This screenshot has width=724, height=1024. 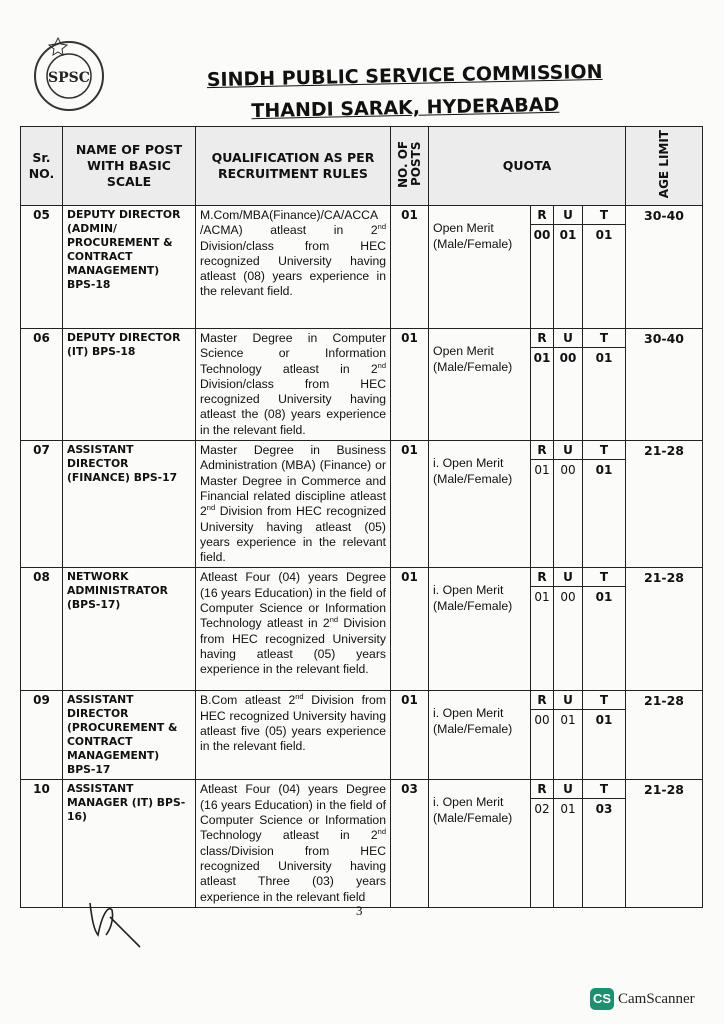 I want to click on spsc-logo: SPSC, so click(x=69, y=73).